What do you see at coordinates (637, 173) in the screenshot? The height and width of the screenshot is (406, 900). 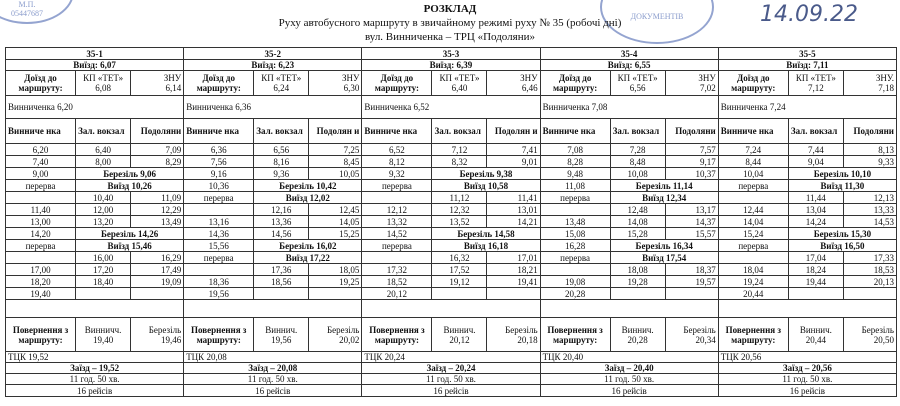 I see `time-cell: 10,08` at bounding box center [637, 173].